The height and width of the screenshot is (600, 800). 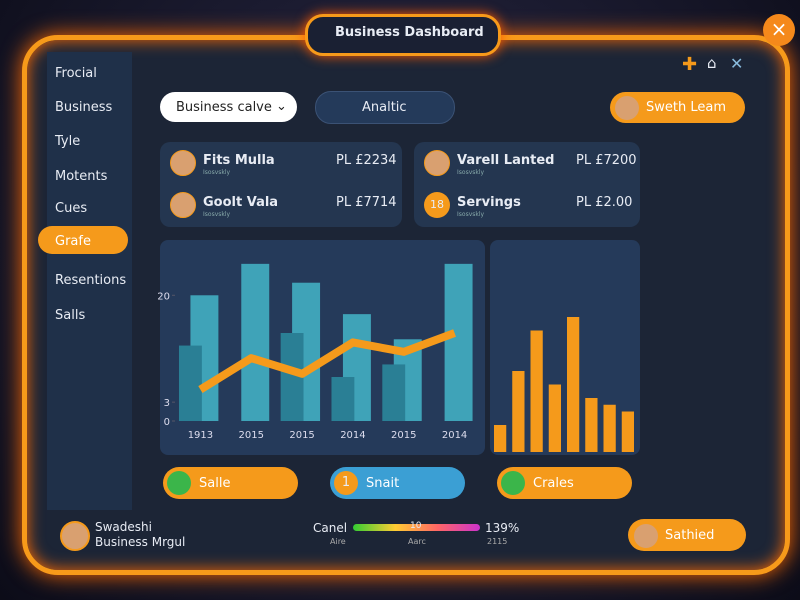 What do you see at coordinates (140, 542) in the screenshot?
I see `footer-role: Business Mrgul` at bounding box center [140, 542].